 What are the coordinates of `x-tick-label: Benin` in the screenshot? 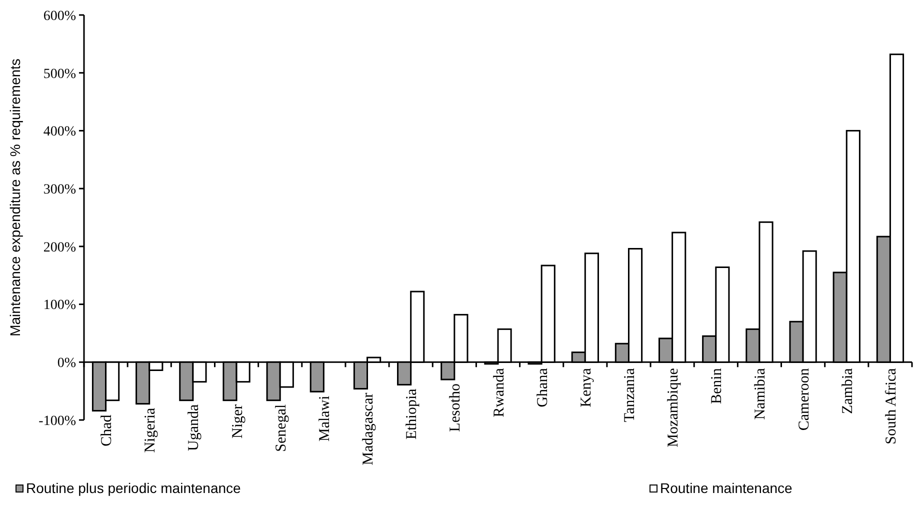 It's located at (717, 386).